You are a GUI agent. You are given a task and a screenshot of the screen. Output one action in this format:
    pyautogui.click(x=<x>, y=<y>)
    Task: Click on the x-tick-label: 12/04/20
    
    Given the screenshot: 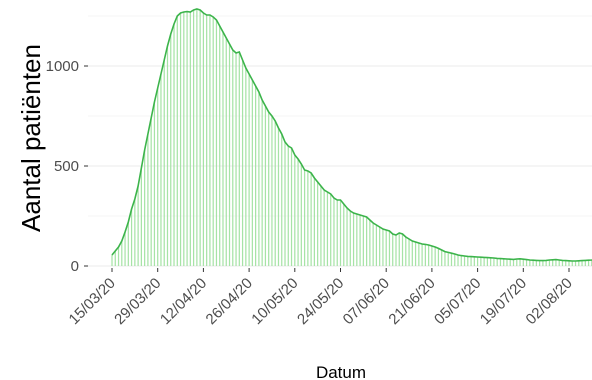 What is the action you would take?
    pyautogui.click(x=183, y=301)
    